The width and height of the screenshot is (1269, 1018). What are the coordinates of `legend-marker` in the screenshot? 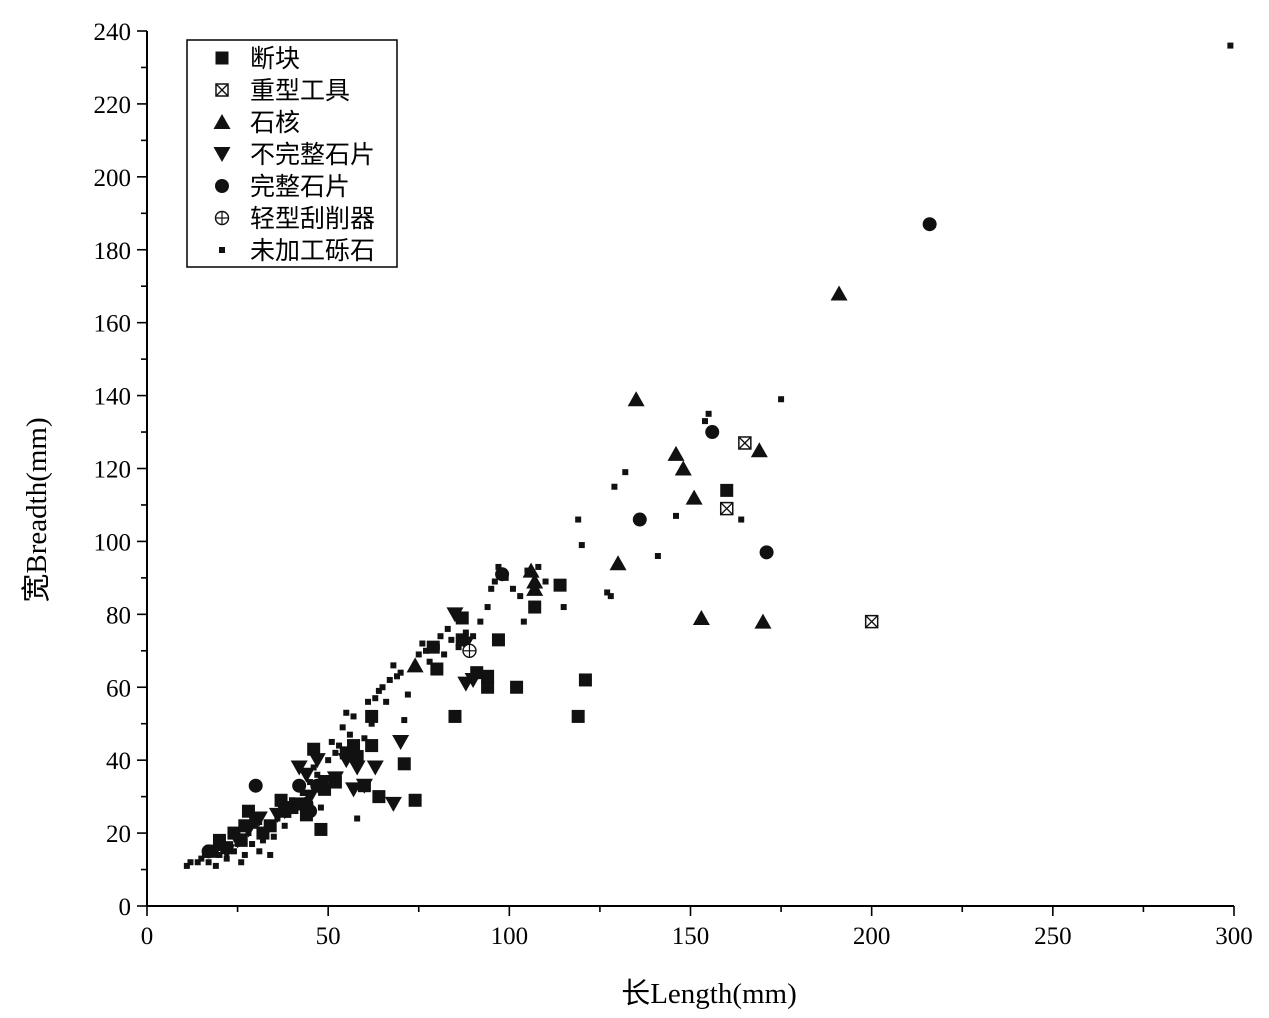 It's located at (222, 250).